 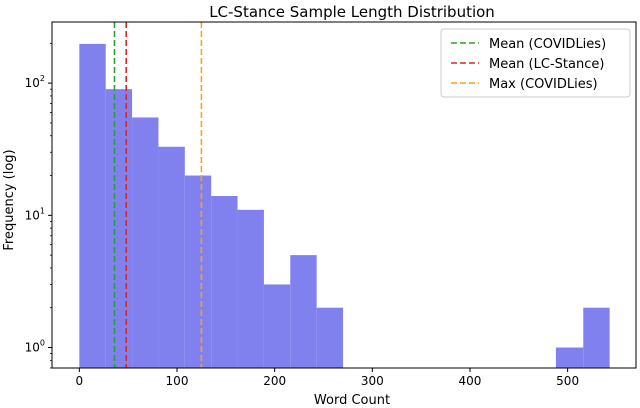 What do you see at coordinates (372, 381) in the screenshot?
I see `x-tick-label-3: 300` at bounding box center [372, 381].